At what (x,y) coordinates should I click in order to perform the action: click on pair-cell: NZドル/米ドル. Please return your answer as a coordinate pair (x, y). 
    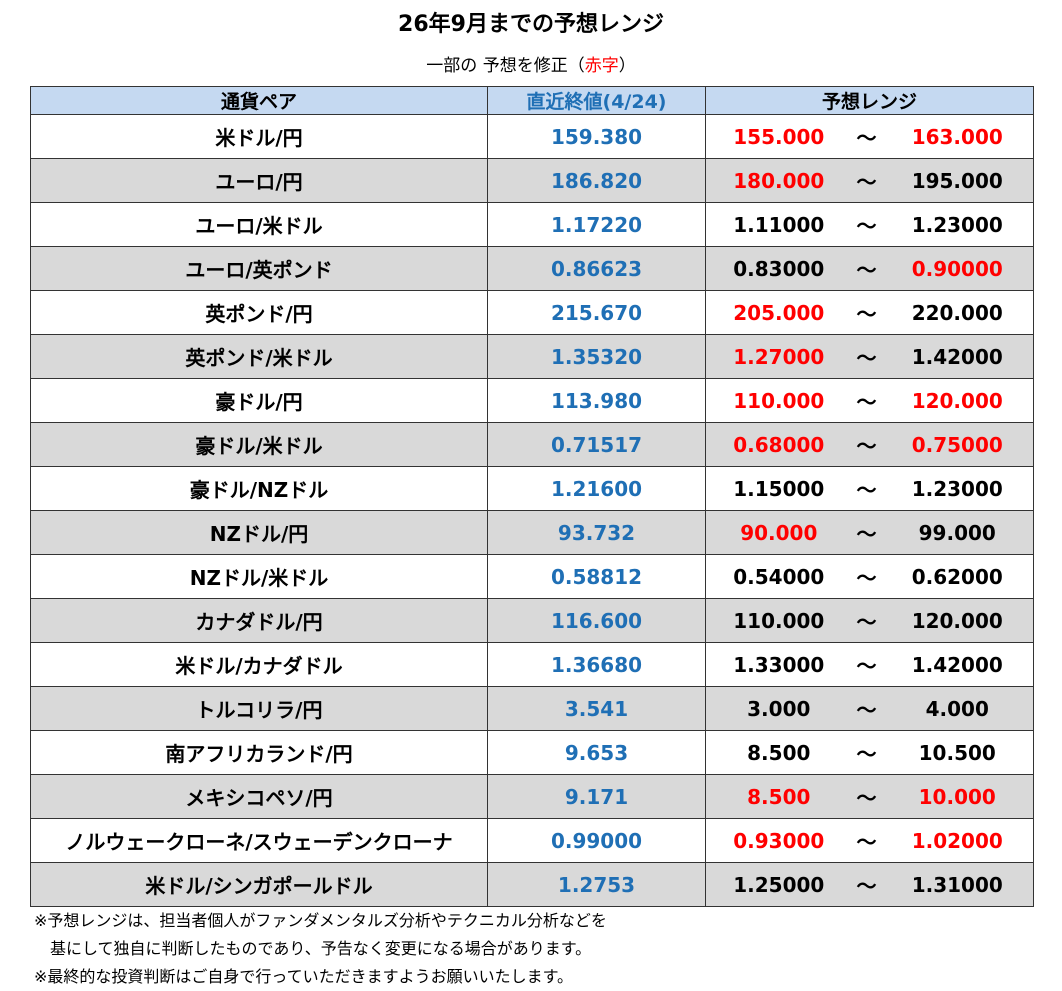
    Looking at the image, I should click on (259, 576).